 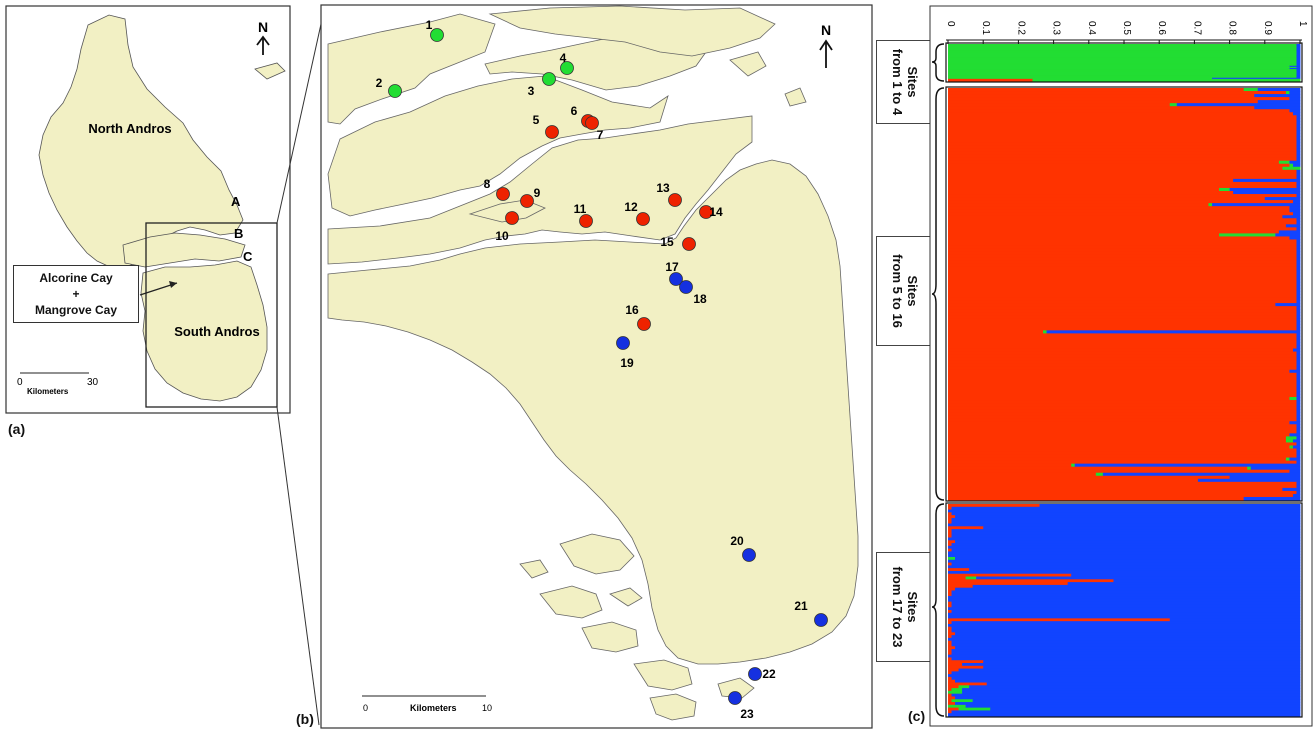 I want to click on group-5-16-bar-108-blue, so click(x=1298, y=417).